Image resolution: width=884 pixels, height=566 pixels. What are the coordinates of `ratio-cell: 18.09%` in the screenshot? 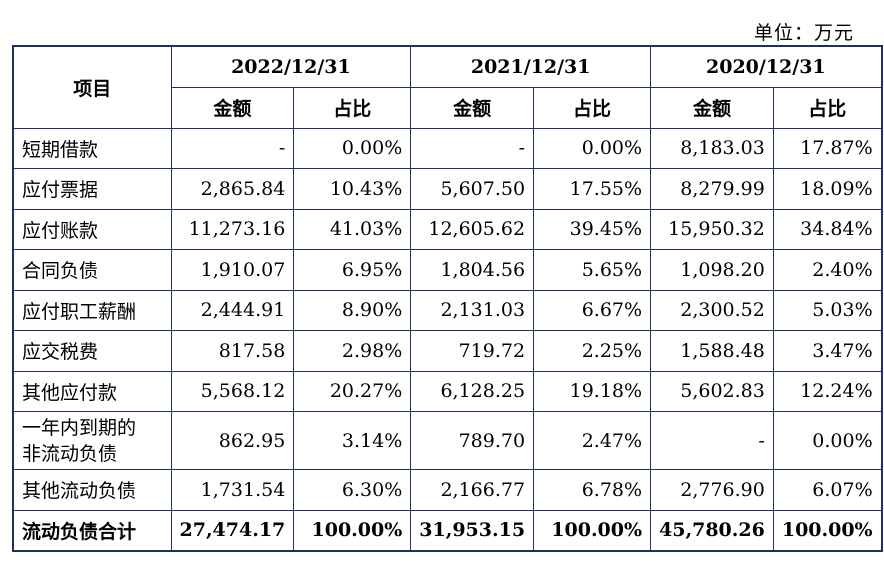 It's located at (827, 189).